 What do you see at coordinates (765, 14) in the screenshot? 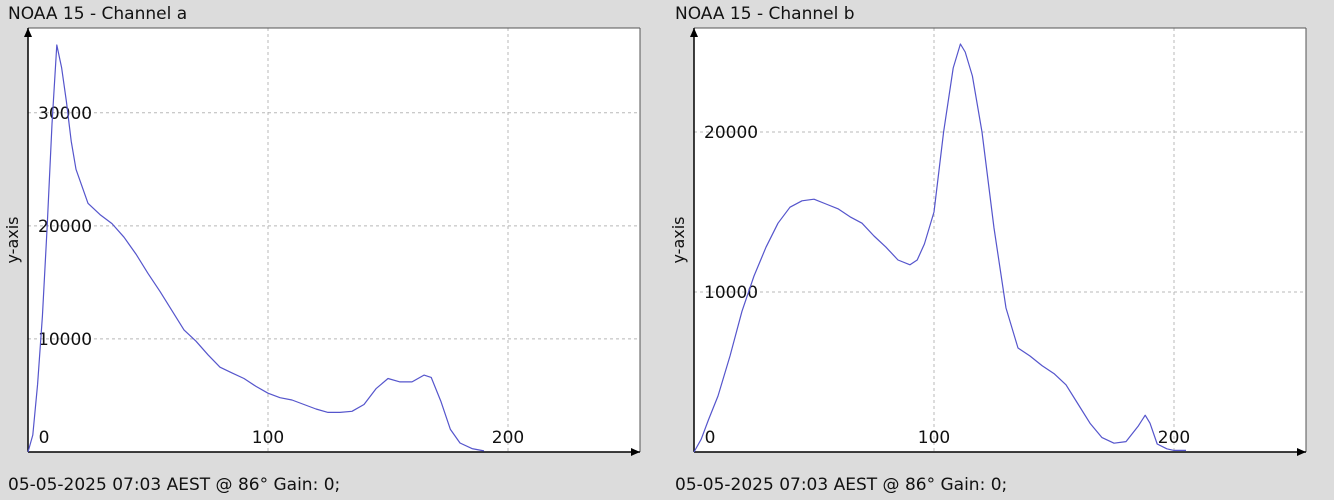
I see `chart-title: NOAA 15 - Channel b` at bounding box center [765, 14].